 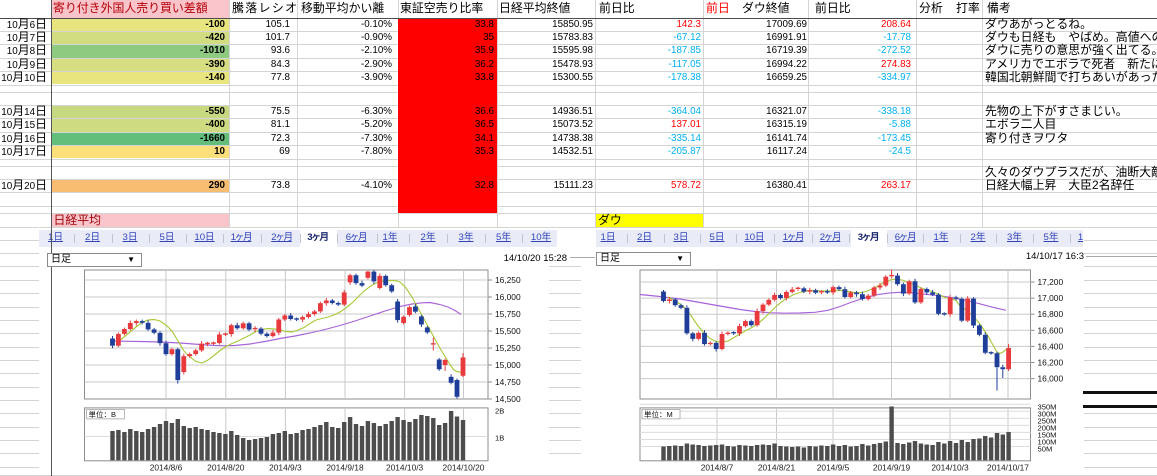 I want to click on svg-text: 16,400, so click(x=1051, y=346).